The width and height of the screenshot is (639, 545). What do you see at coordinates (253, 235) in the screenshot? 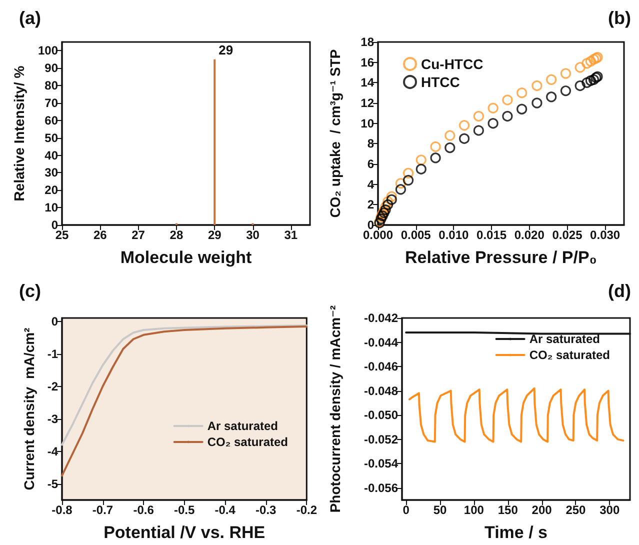
I see `x-tick-label: 30` at bounding box center [253, 235].